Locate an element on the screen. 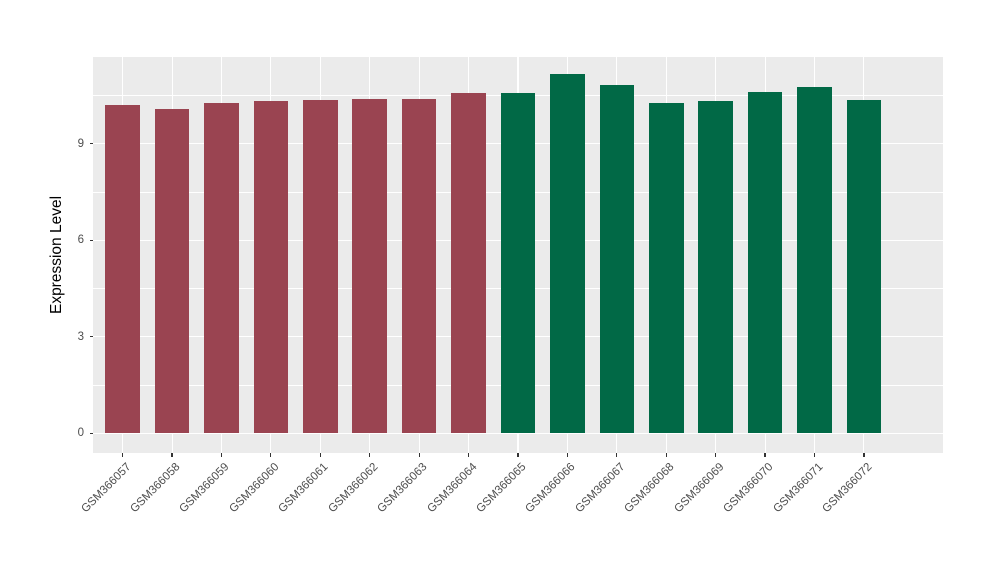 The width and height of the screenshot is (1000, 580). bar-GSM366065 is located at coordinates (518, 263).